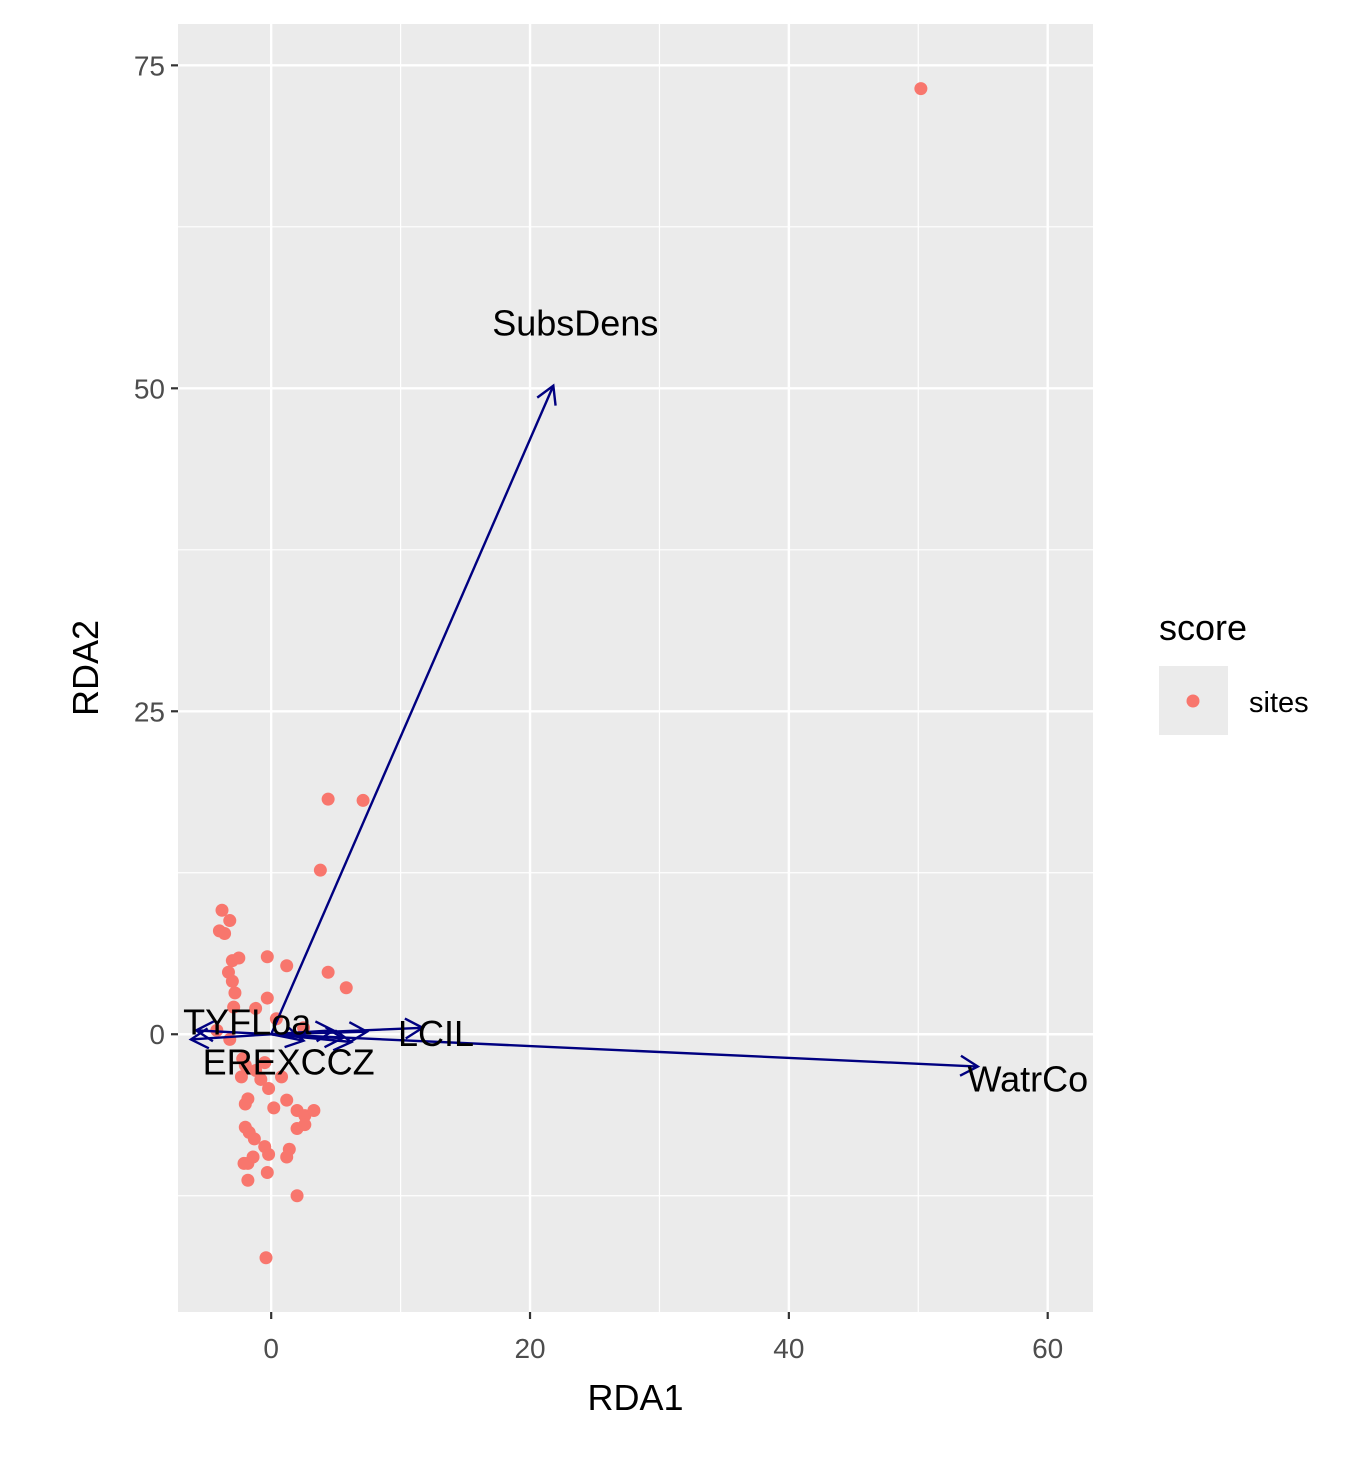  Describe the element at coordinates (635, 1397) in the screenshot. I see `x-axis-title: RDA1` at that location.